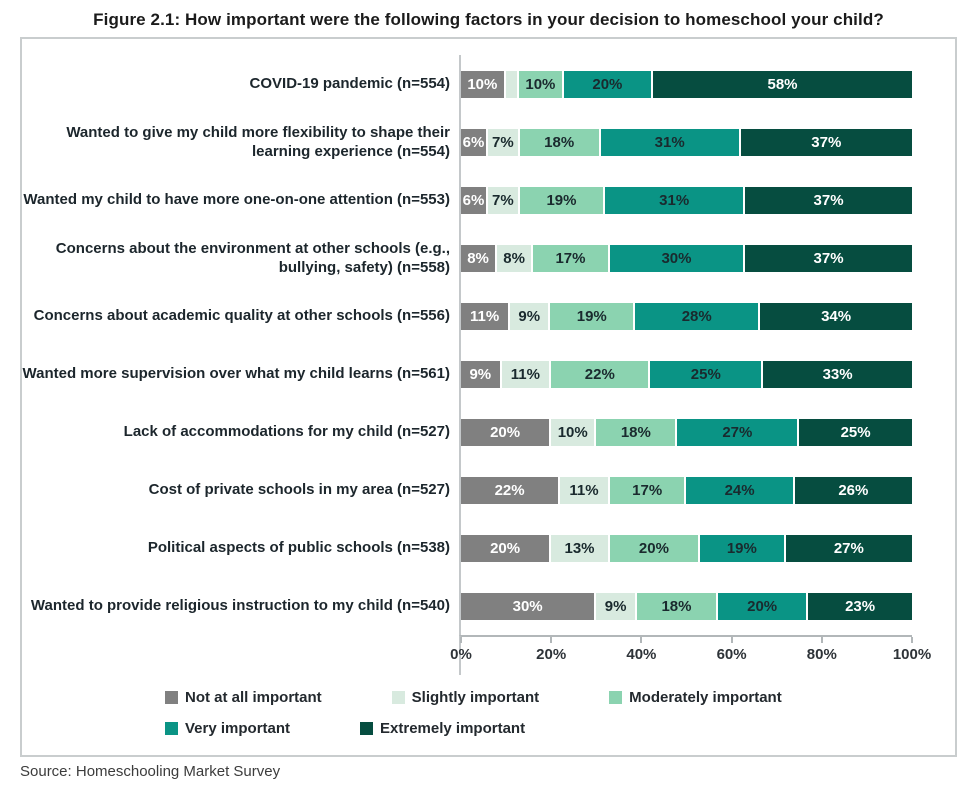  I want to click on bar-segment: 13%, so click(580, 548).